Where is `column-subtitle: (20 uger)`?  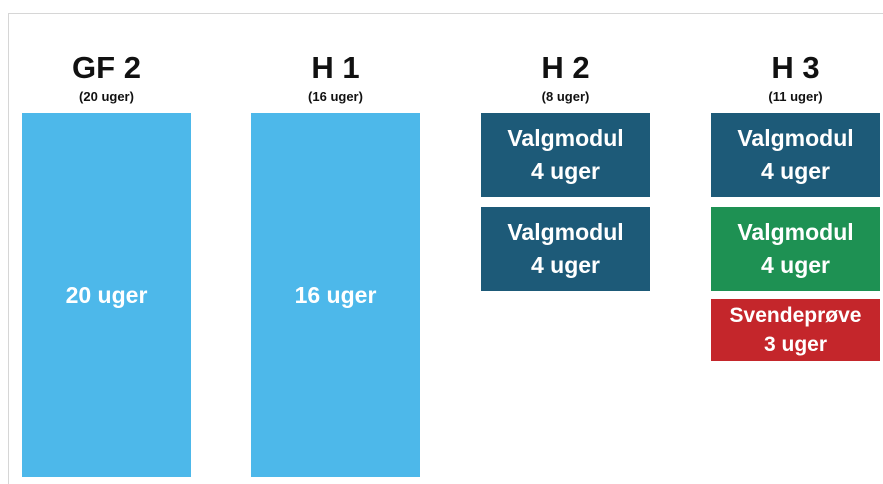
column-subtitle: (20 uger) is located at coordinates (107, 96).